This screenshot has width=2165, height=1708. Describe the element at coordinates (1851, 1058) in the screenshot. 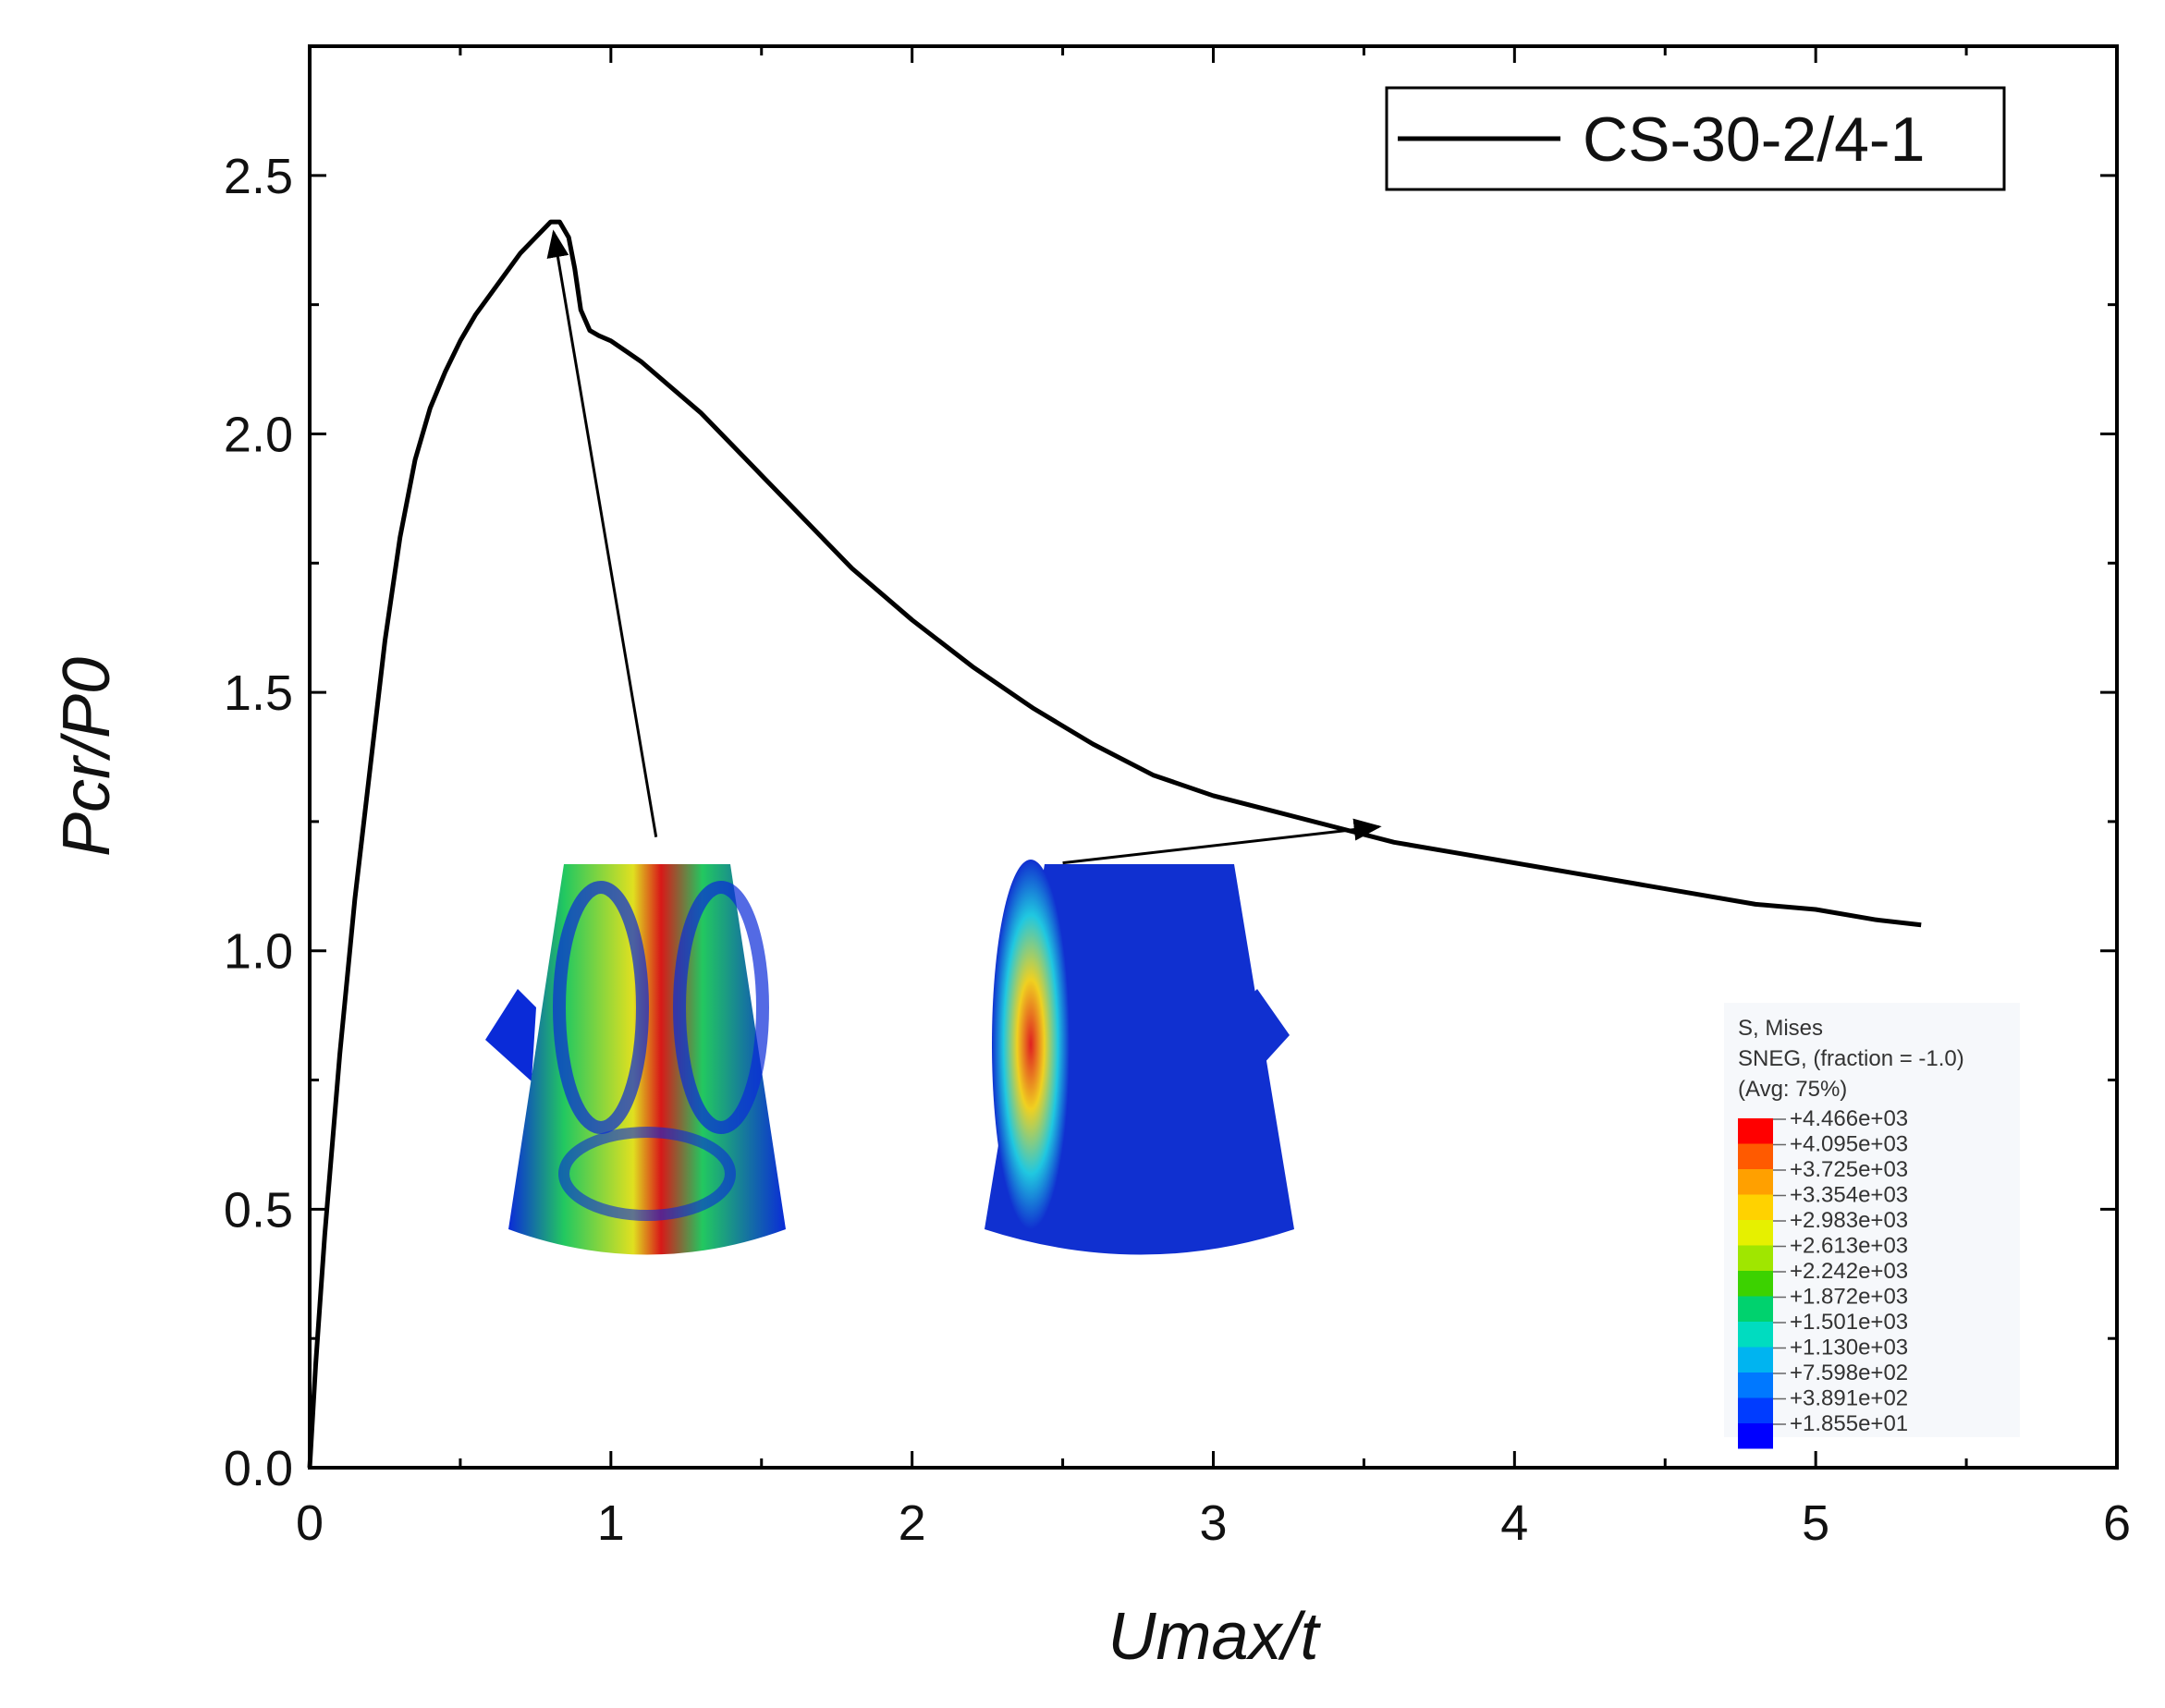

I see `colorbar-title-line: SNEG, (fraction = -1.0)` at that location.